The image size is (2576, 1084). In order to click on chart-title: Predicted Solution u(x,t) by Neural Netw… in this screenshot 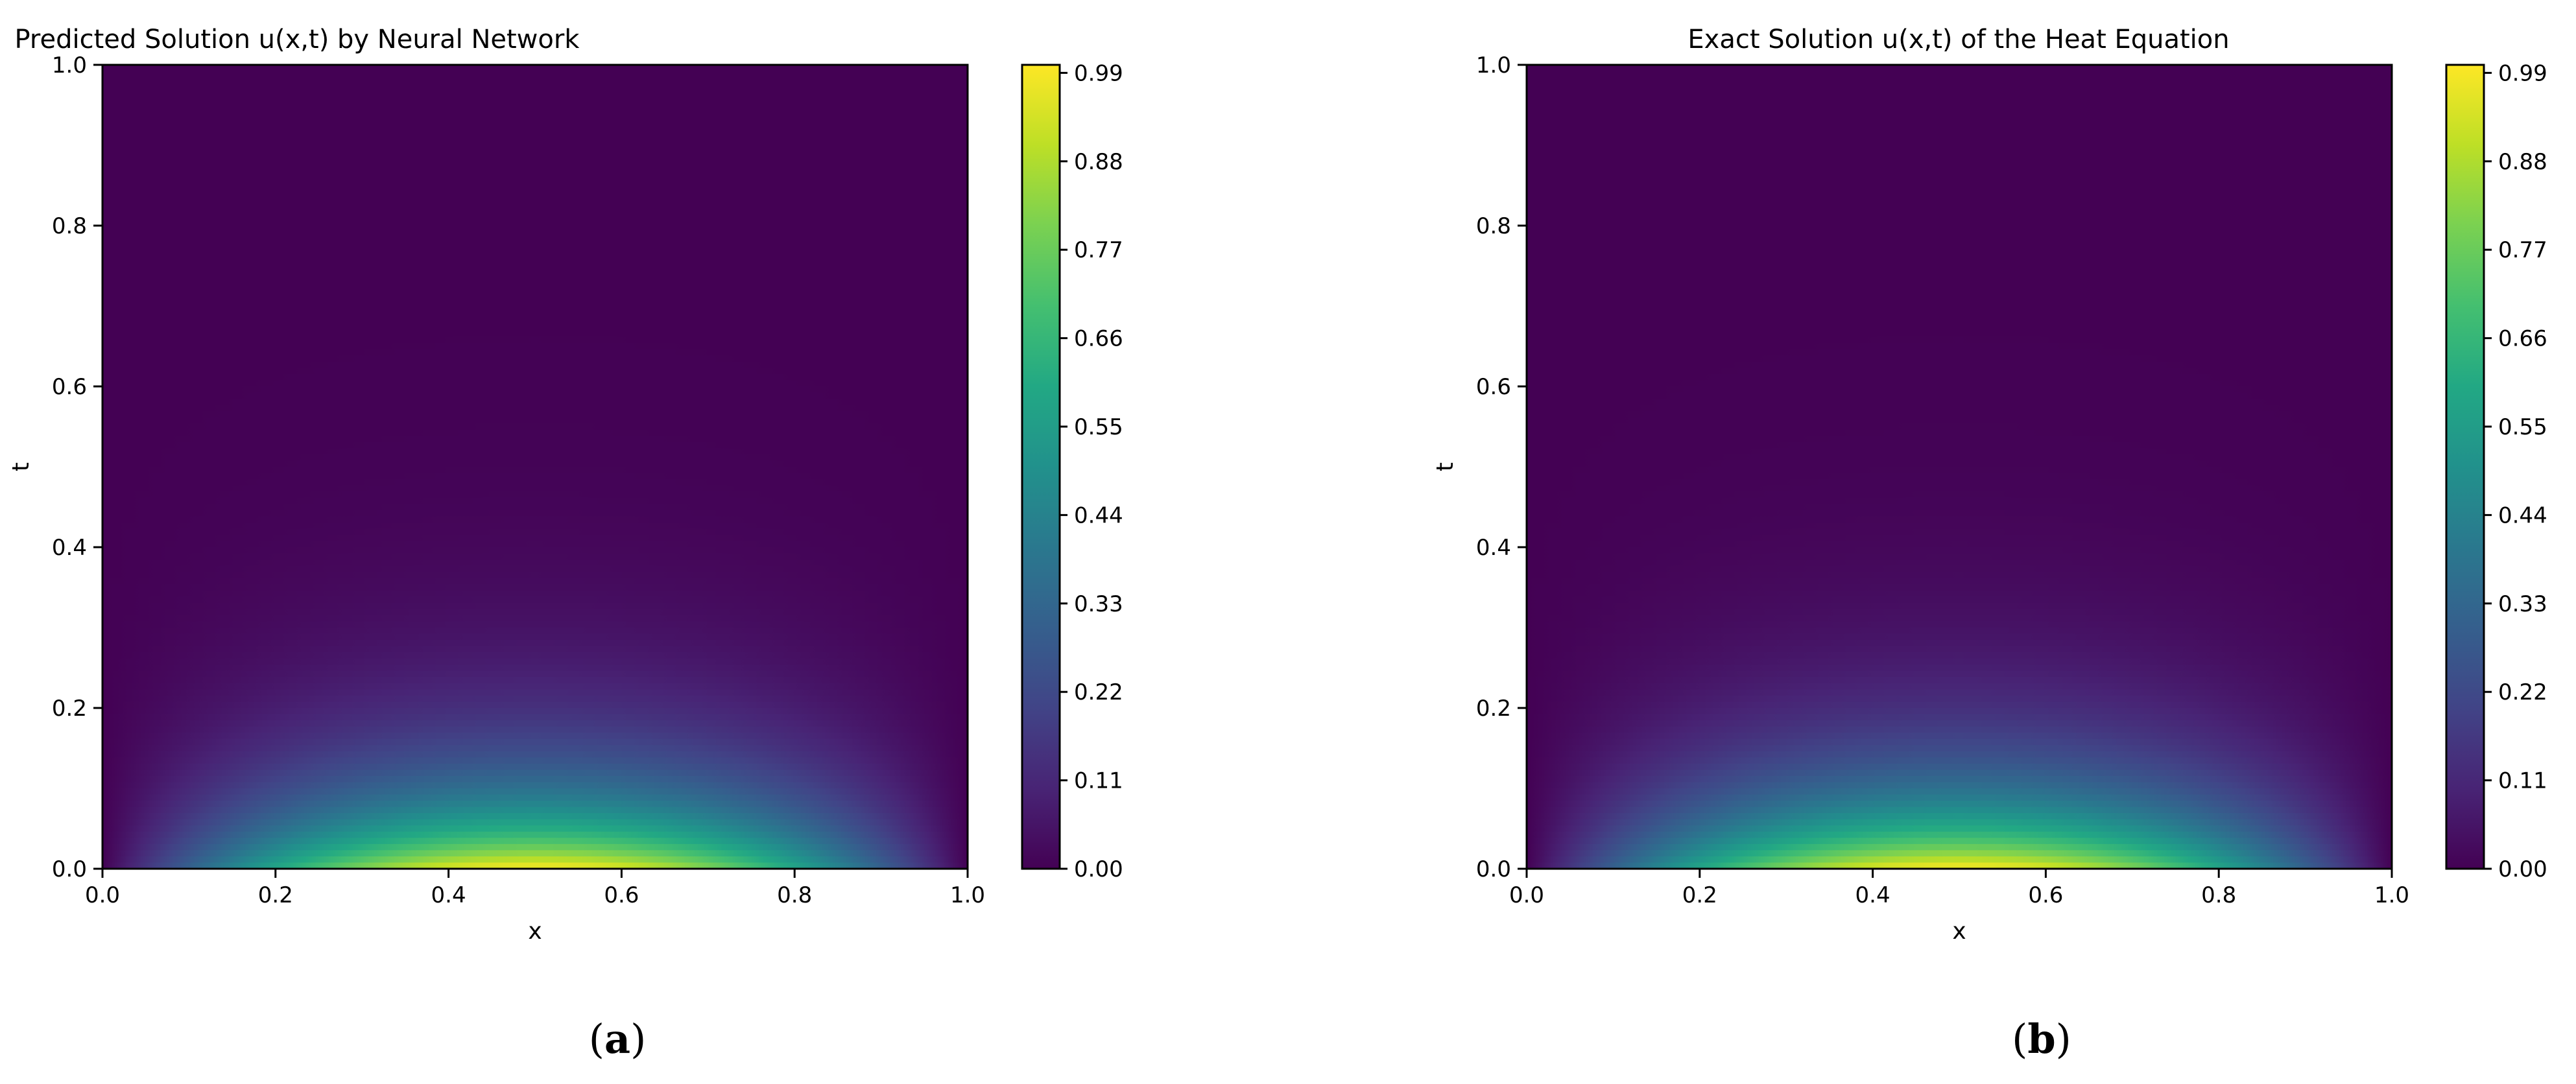, I will do `click(297, 39)`.